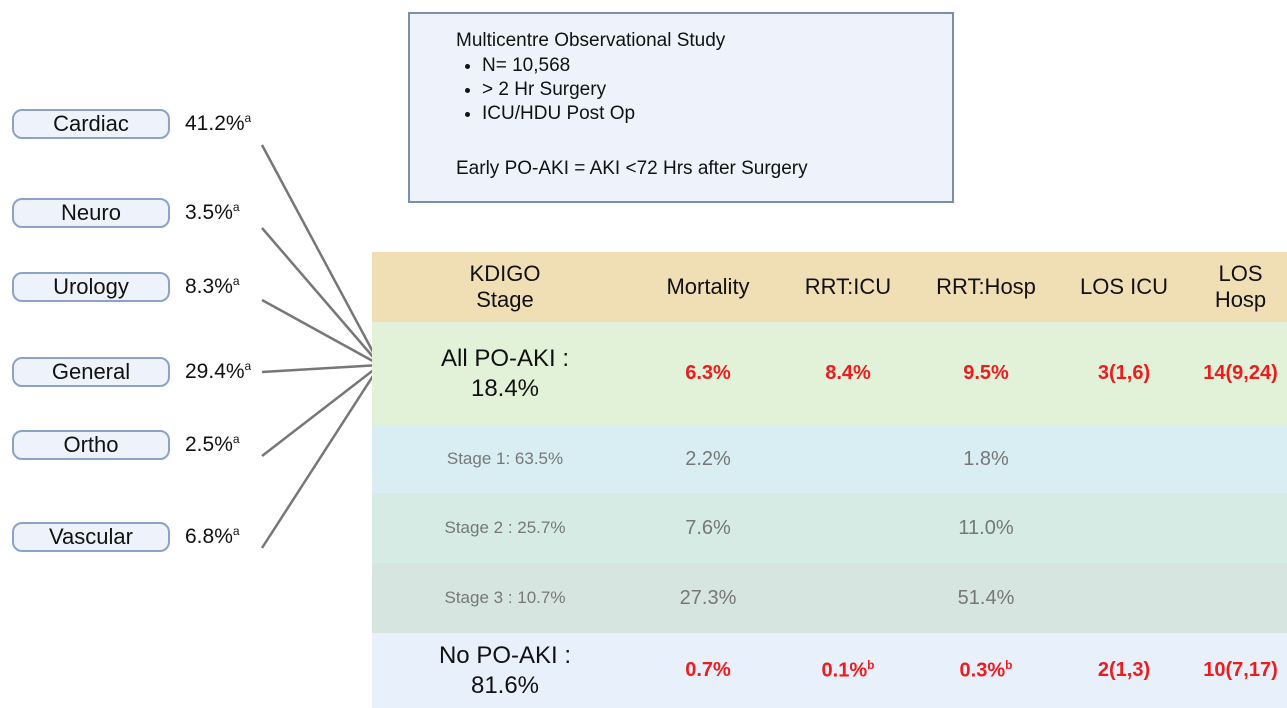 This screenshot has width=1287, height=708. I want to click on specialty-value: 3.5%a, so click(212, 212).